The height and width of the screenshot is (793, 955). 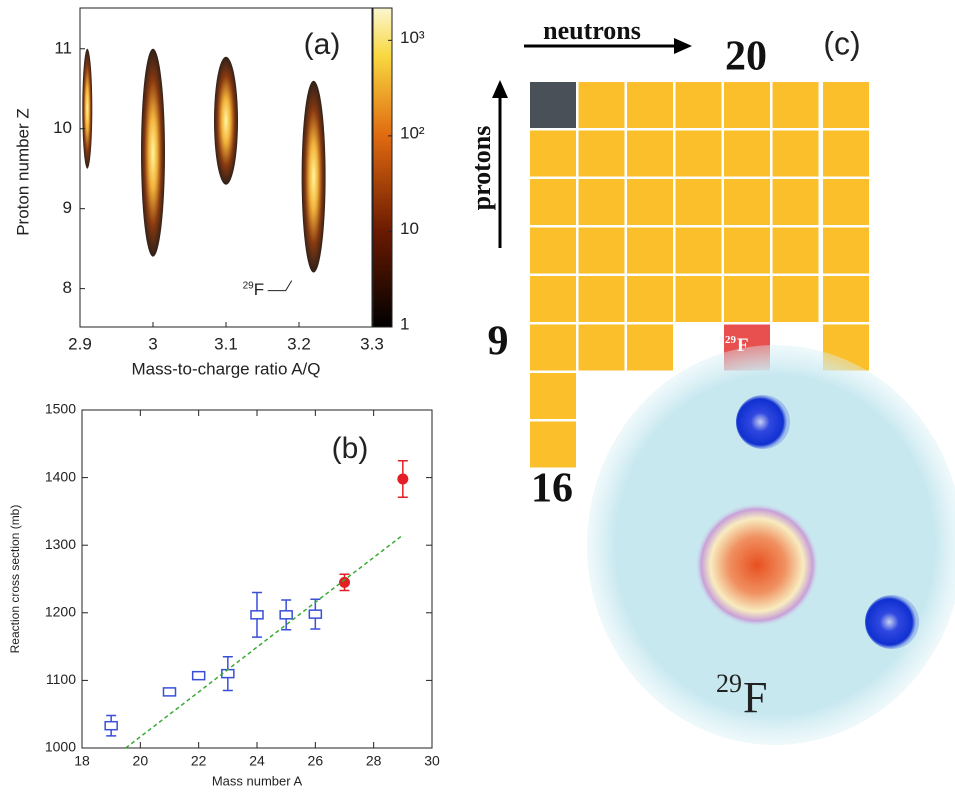 What do you see at coordinates (62, 127) in the screenshot?
I see `y-tick-label: 10` at bounding box center [62, 127].